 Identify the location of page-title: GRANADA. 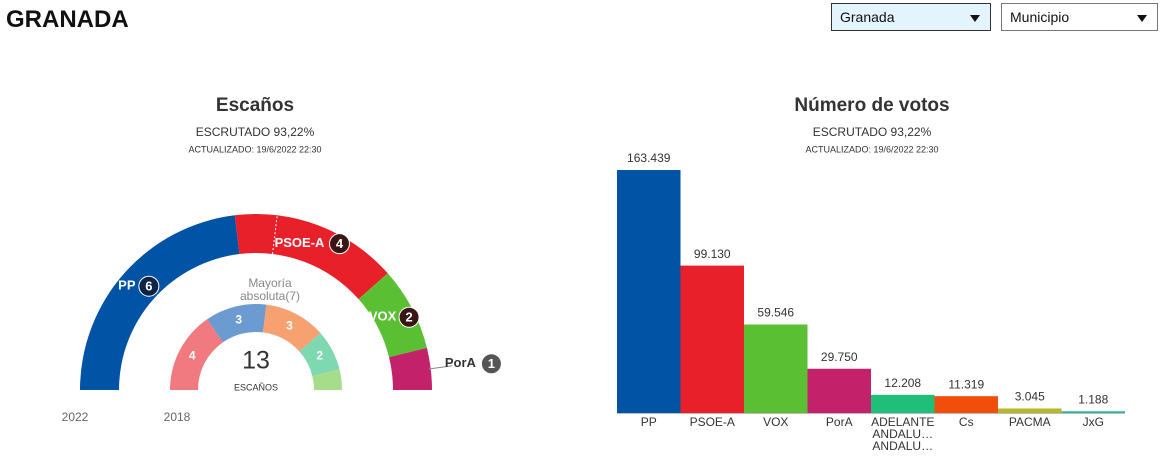
(67, 19).